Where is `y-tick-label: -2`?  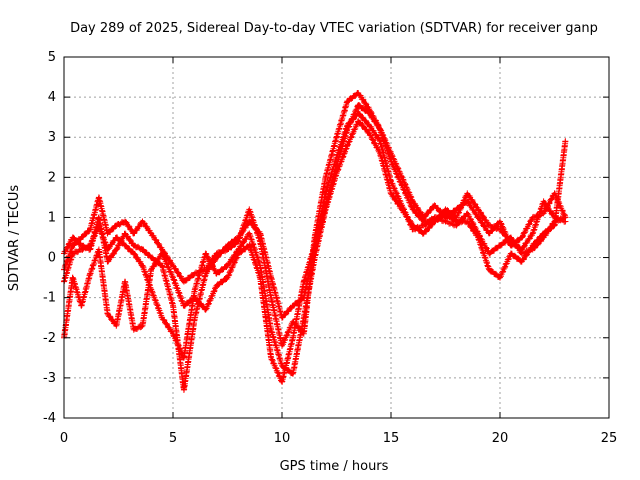 y-tick-label: -2 is located at coordinates (49, 338).